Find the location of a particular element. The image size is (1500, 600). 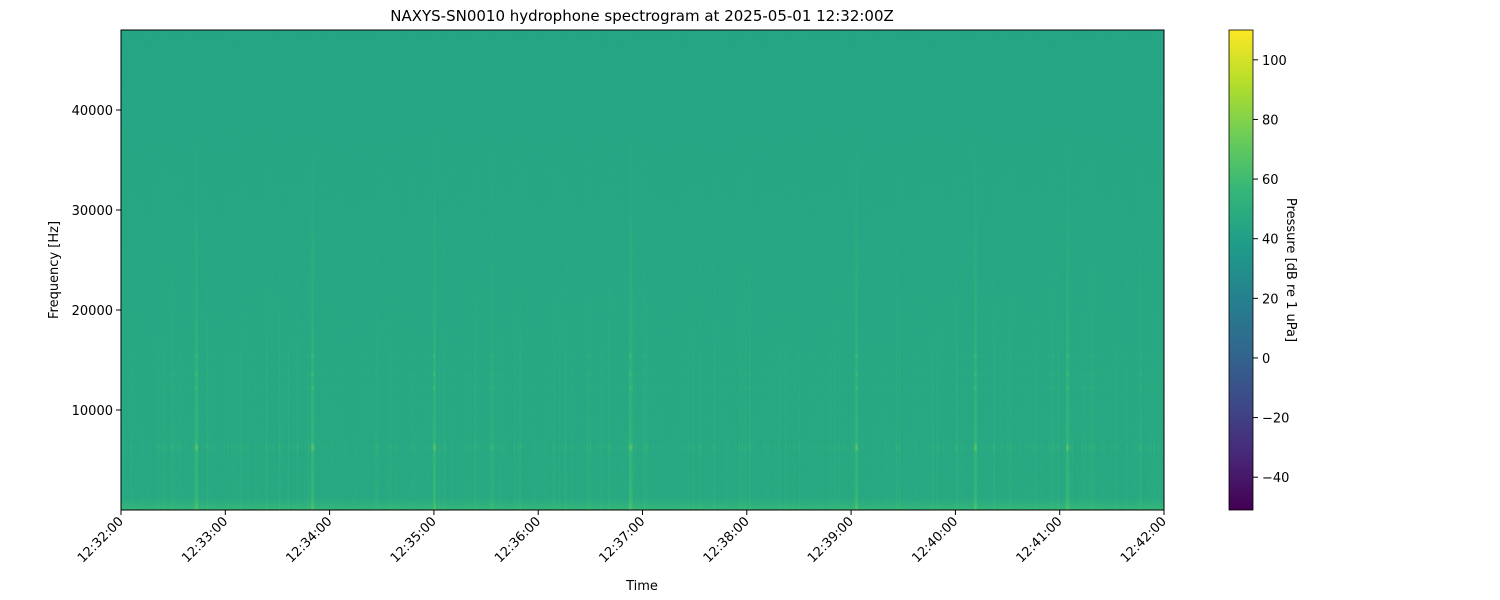

y-axis-label: Frequency [Hz] is located at coordinates (54, 270).